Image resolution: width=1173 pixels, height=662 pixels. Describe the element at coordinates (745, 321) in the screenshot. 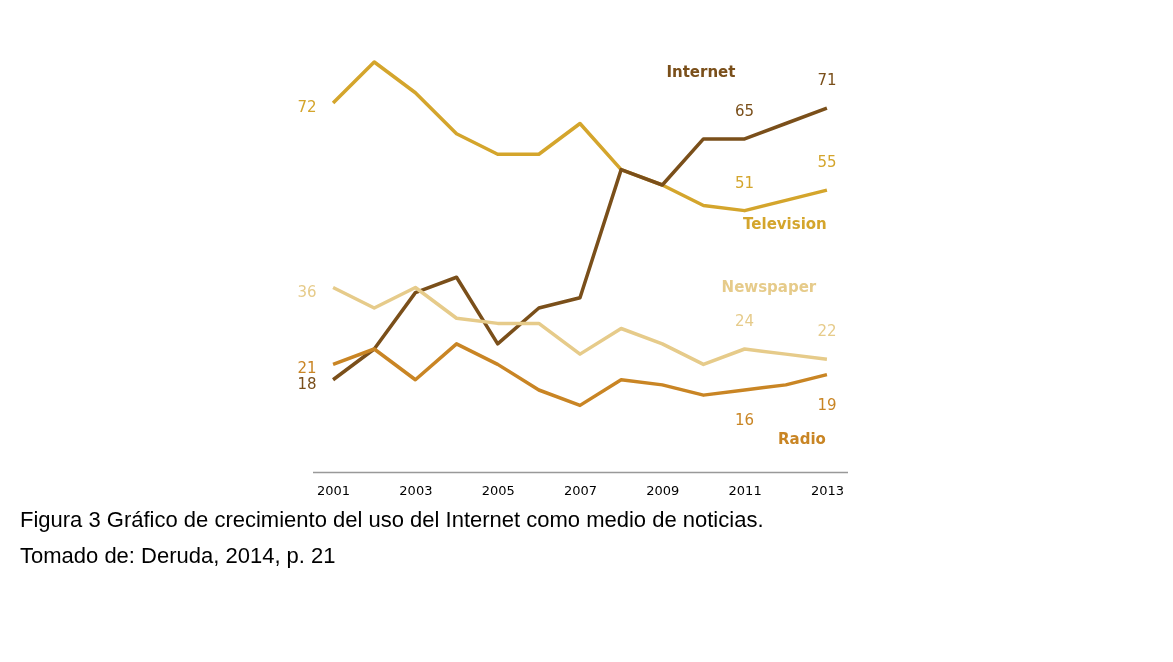

I see `data-label: 24` at that location.